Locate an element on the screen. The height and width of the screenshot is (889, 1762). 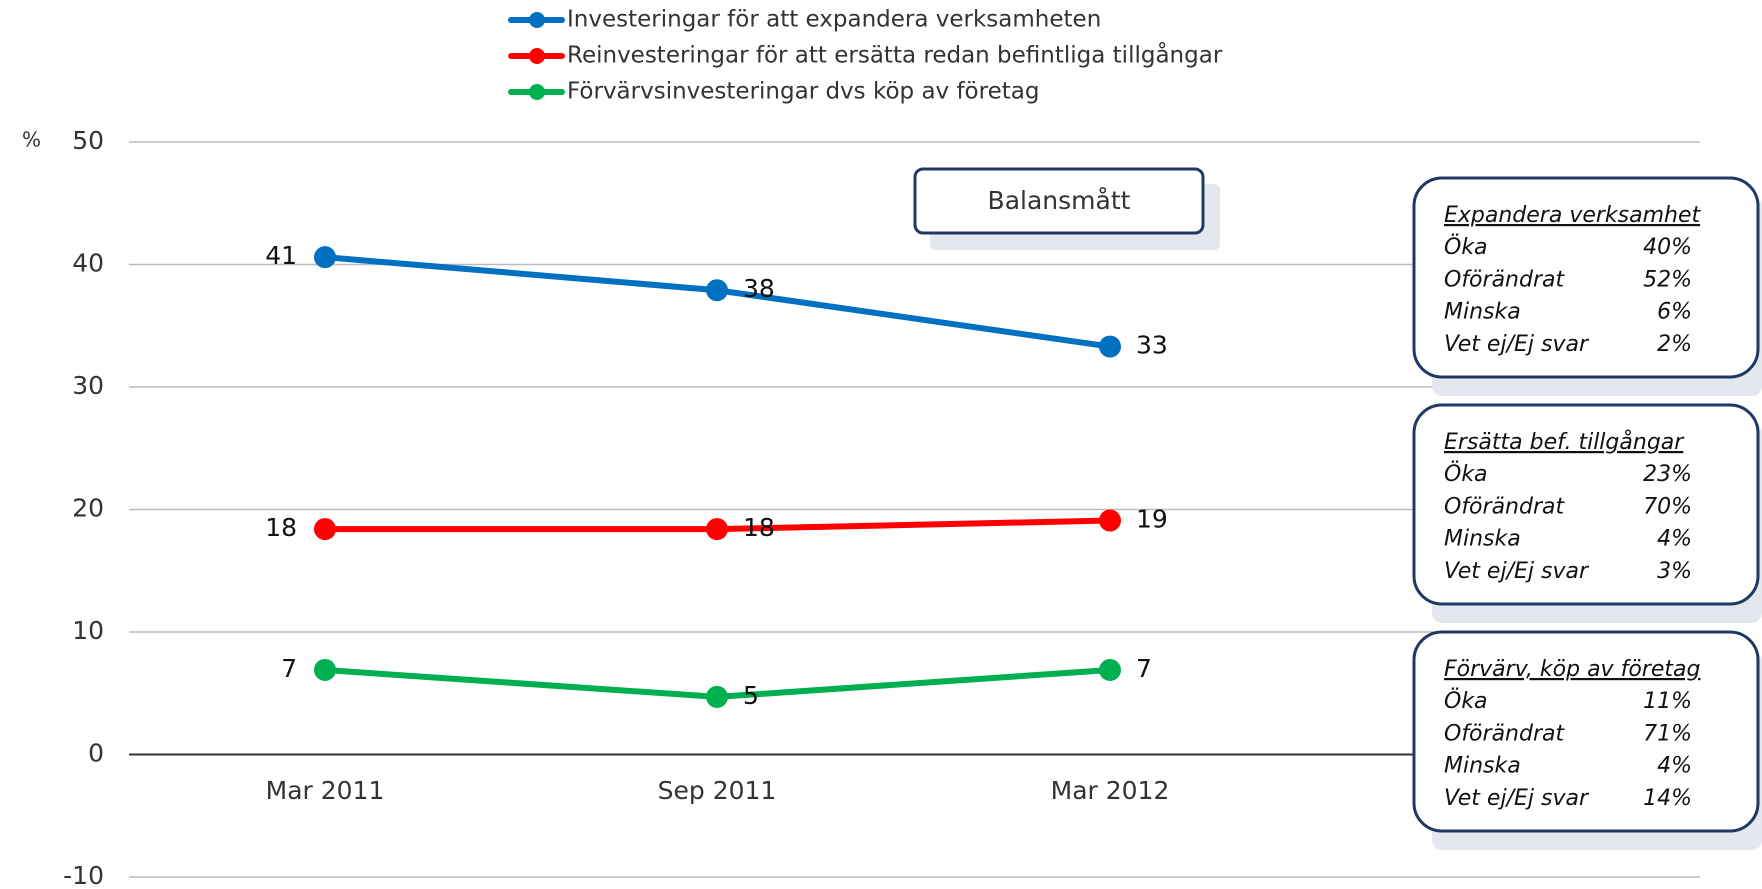
panel-row-value: 2% is located at coordinates (1674, 344).